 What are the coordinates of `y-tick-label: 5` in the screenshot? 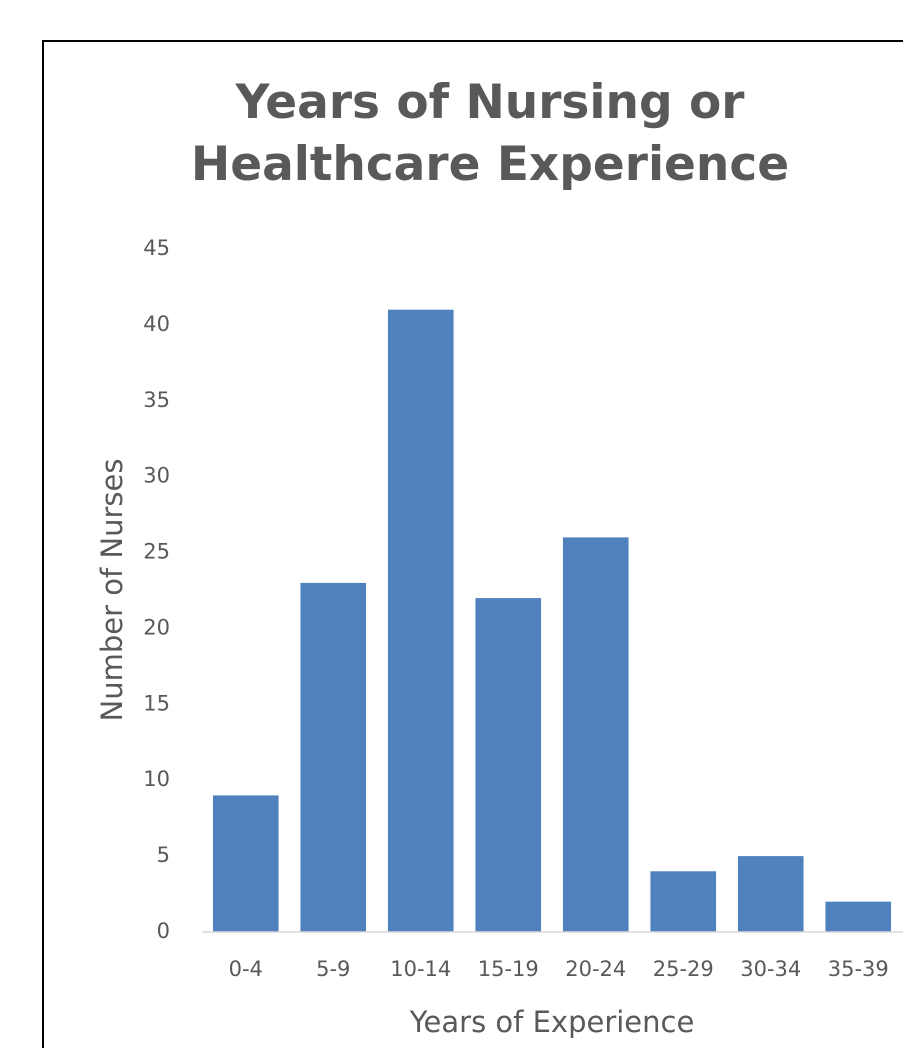 It's located at (163, 855).